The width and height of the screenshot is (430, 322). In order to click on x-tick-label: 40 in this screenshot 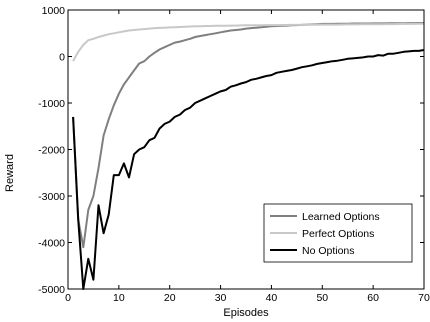, I will do `click(272, 298)`.